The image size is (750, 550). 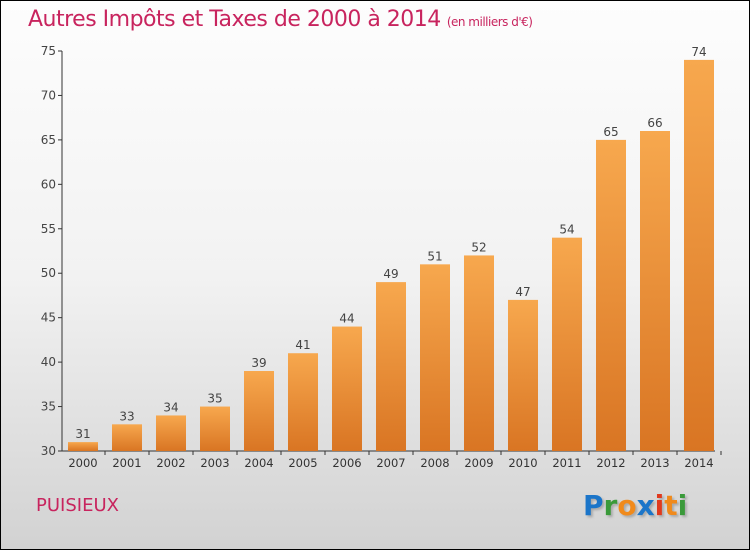 What do you see at coordinates (48, 362) in the screenshot?
I see `y-tick-label: 40` at bounding box center [48, 362].